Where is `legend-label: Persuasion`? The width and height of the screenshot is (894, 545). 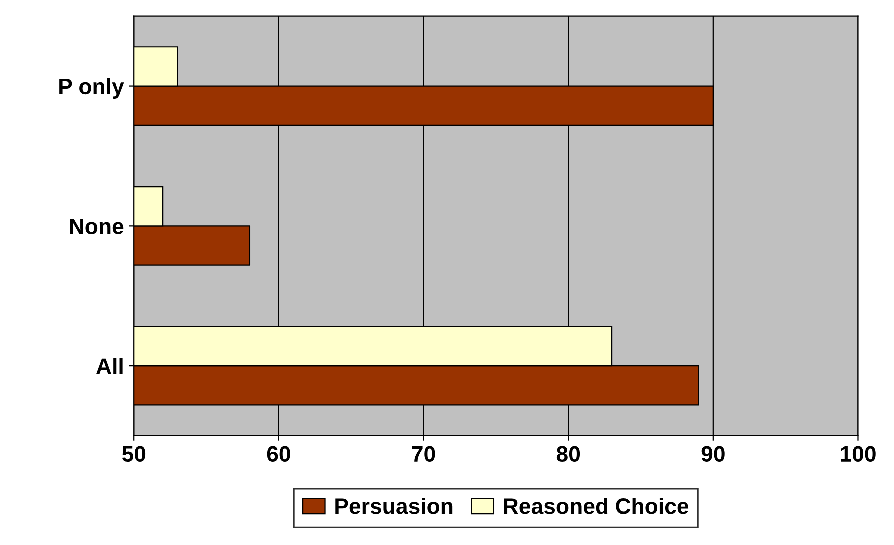 legend-label: Persuasion is located at coordinates (394, 506).